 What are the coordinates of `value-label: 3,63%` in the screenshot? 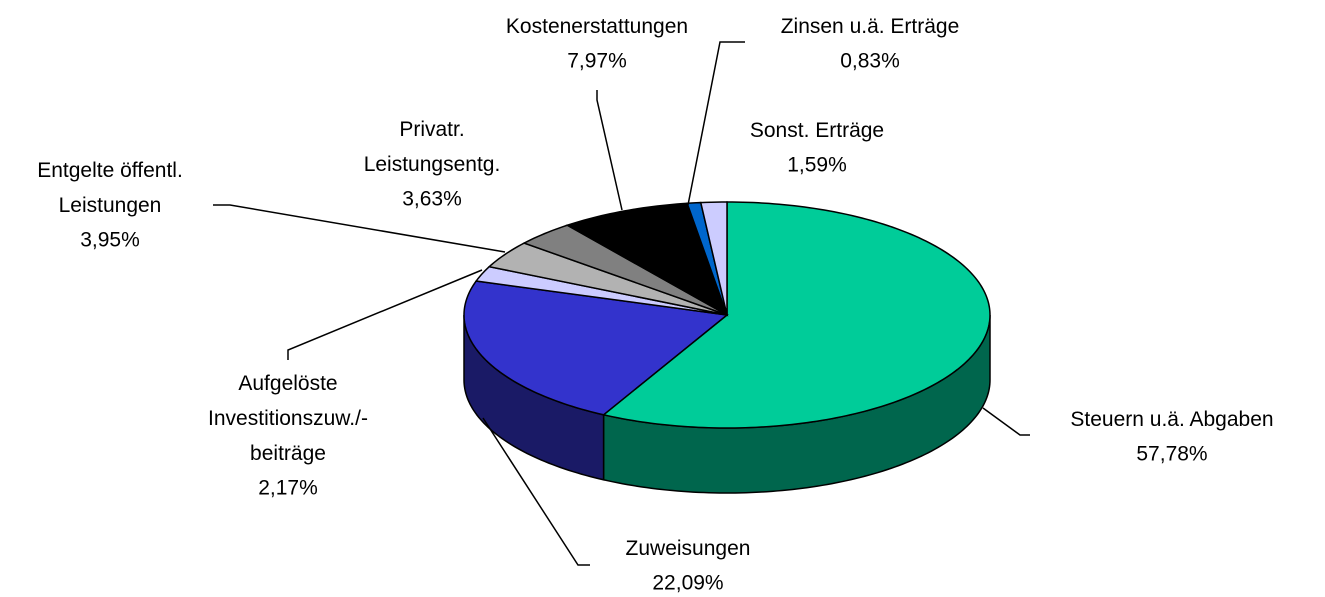 It's located at (432, 199).